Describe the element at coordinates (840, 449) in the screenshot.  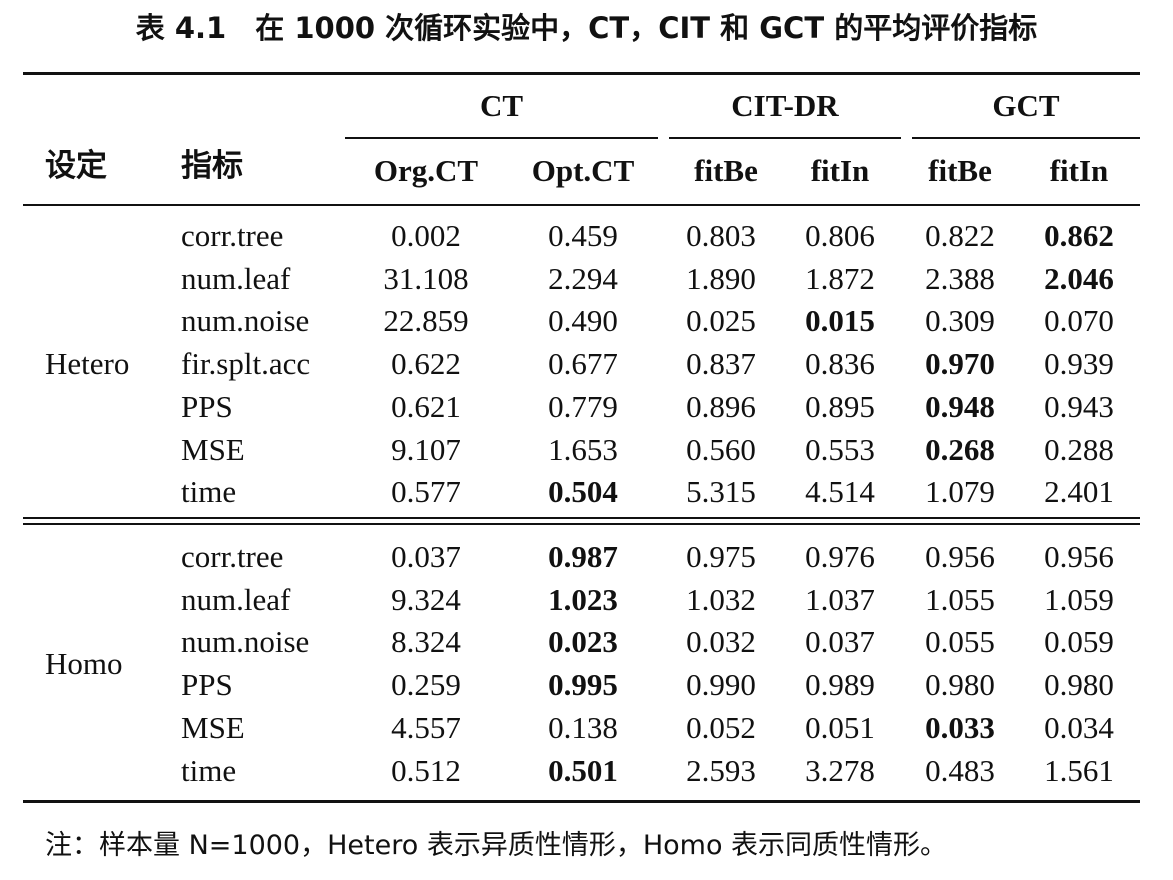
I see `value-cell: 0.553` at that location.